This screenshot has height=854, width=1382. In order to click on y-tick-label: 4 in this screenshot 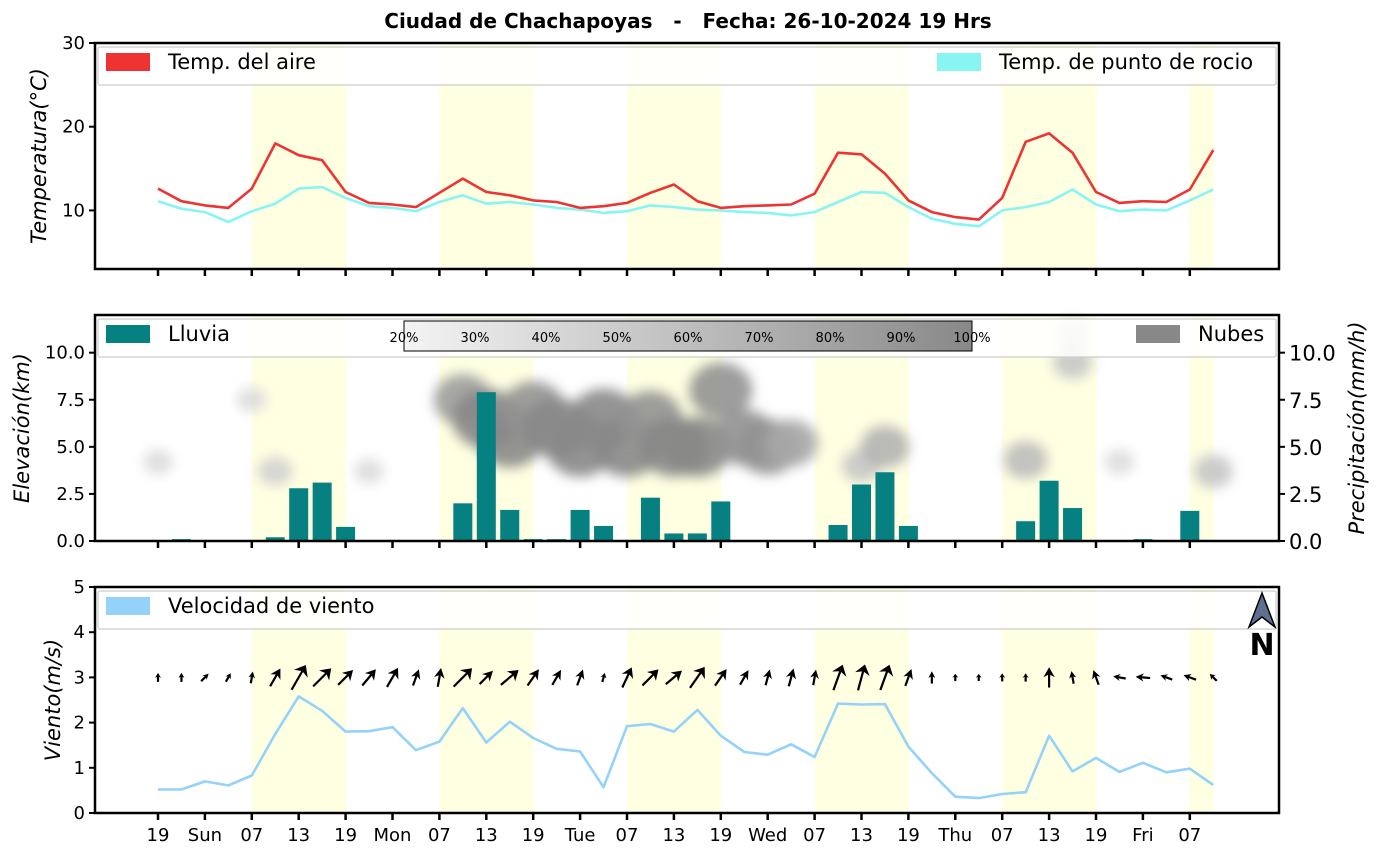, I will do `click(79, 632)`.